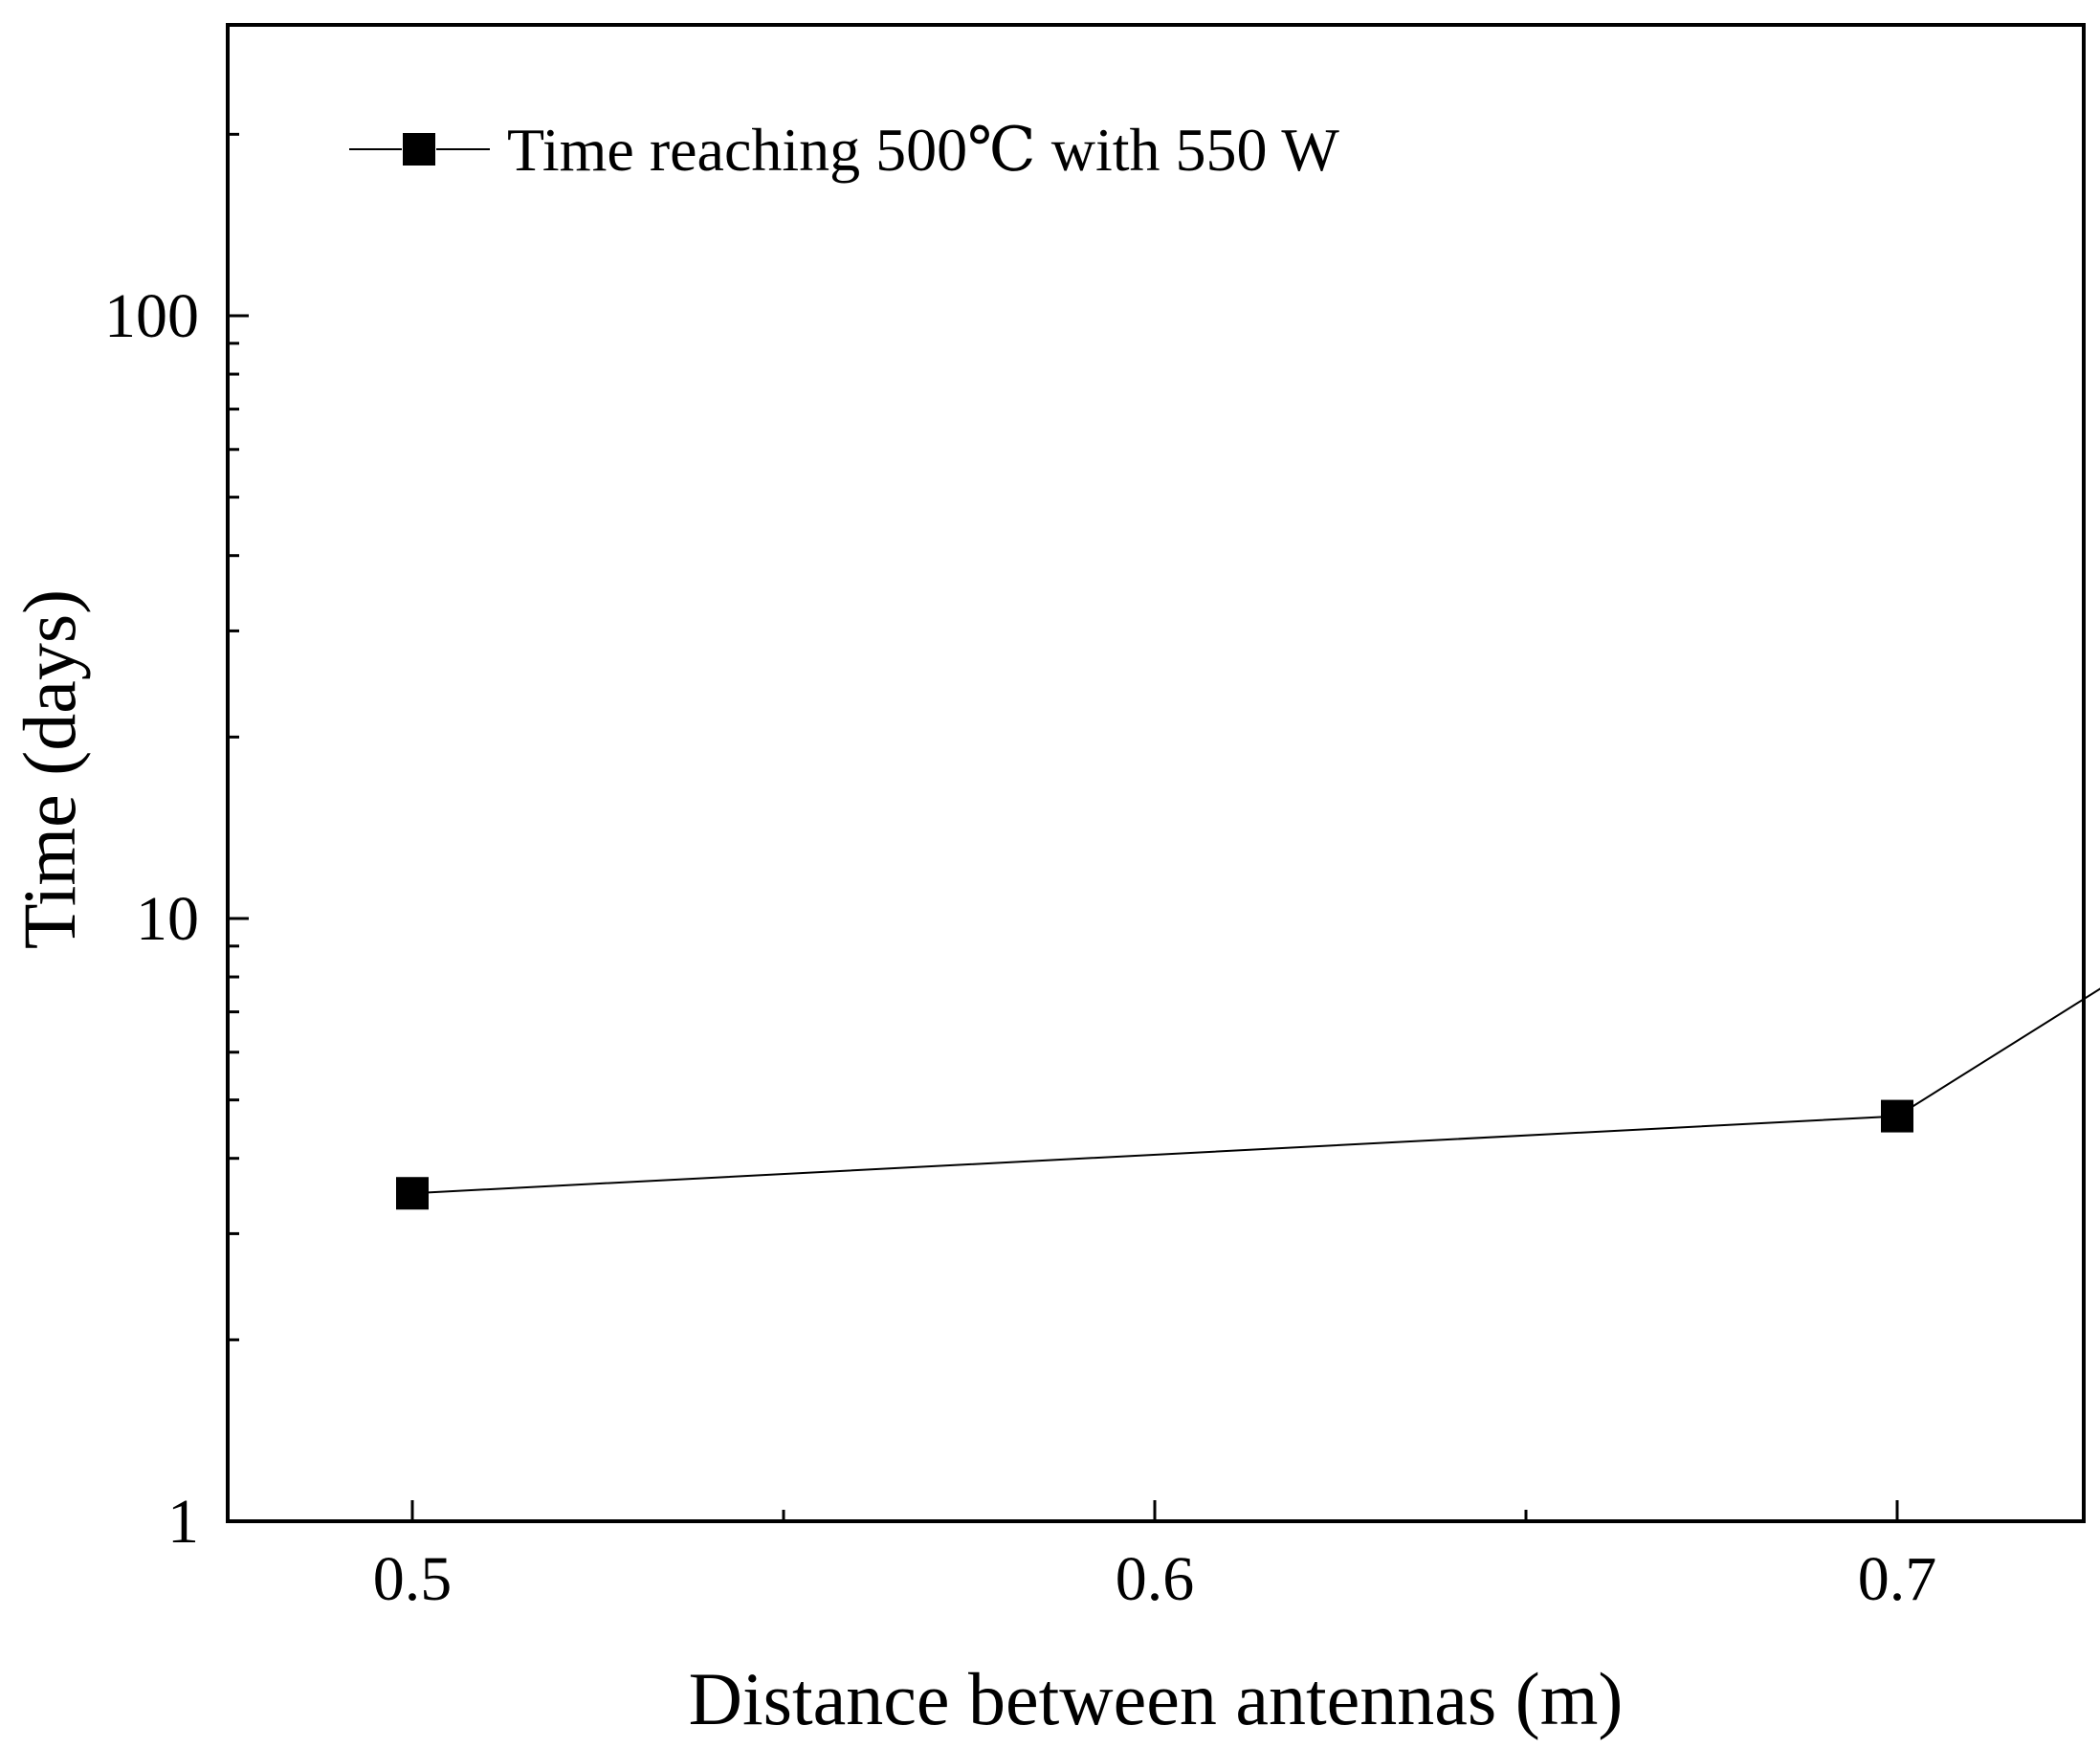  What do you see at coordinates (49, 769) in the screenshot?
I see `y-axis-title: Time (days)` at bounding box center [49, 769].